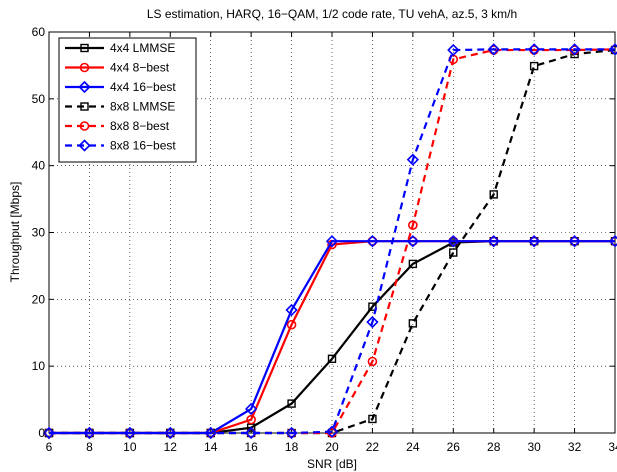  I want to click on x-tick-label: 20, so click(332, 447).